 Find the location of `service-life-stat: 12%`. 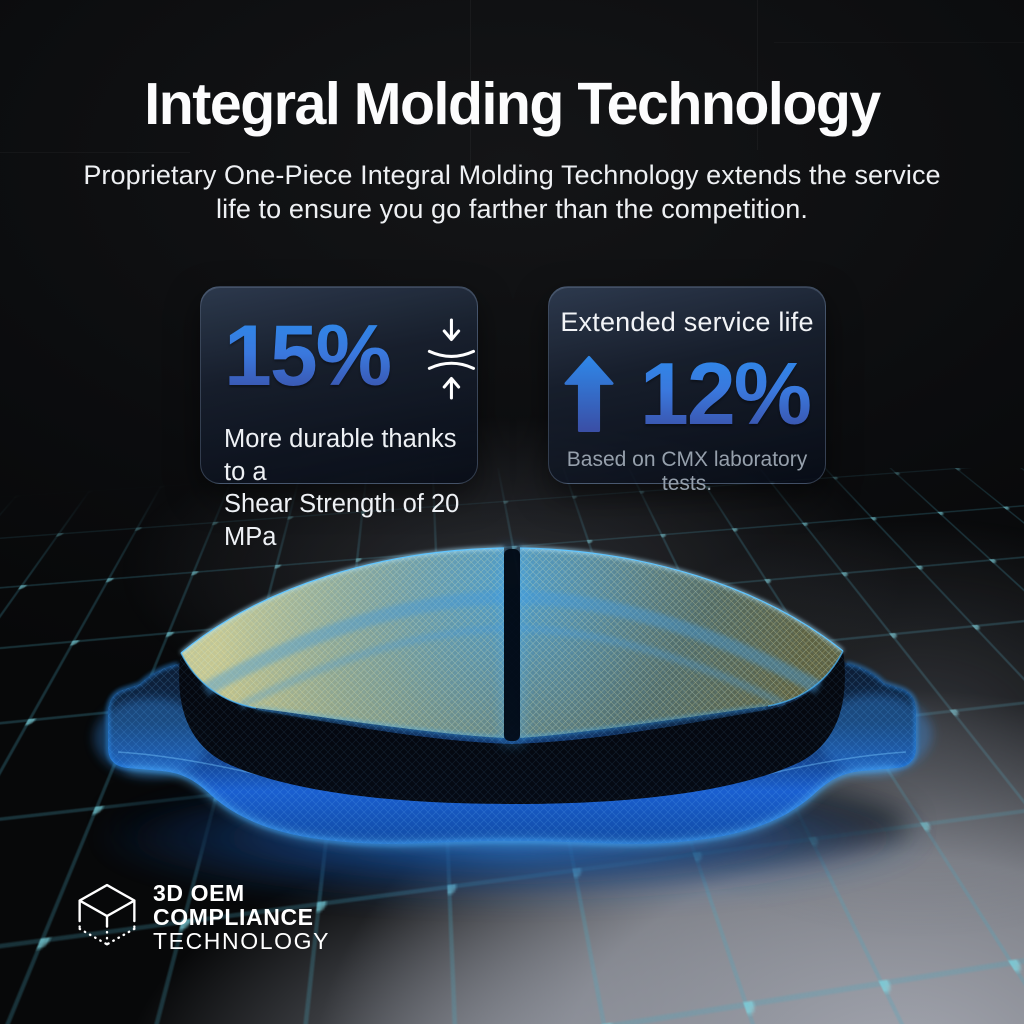

service-life-stat: 12% is located at coordinates (725, 394).